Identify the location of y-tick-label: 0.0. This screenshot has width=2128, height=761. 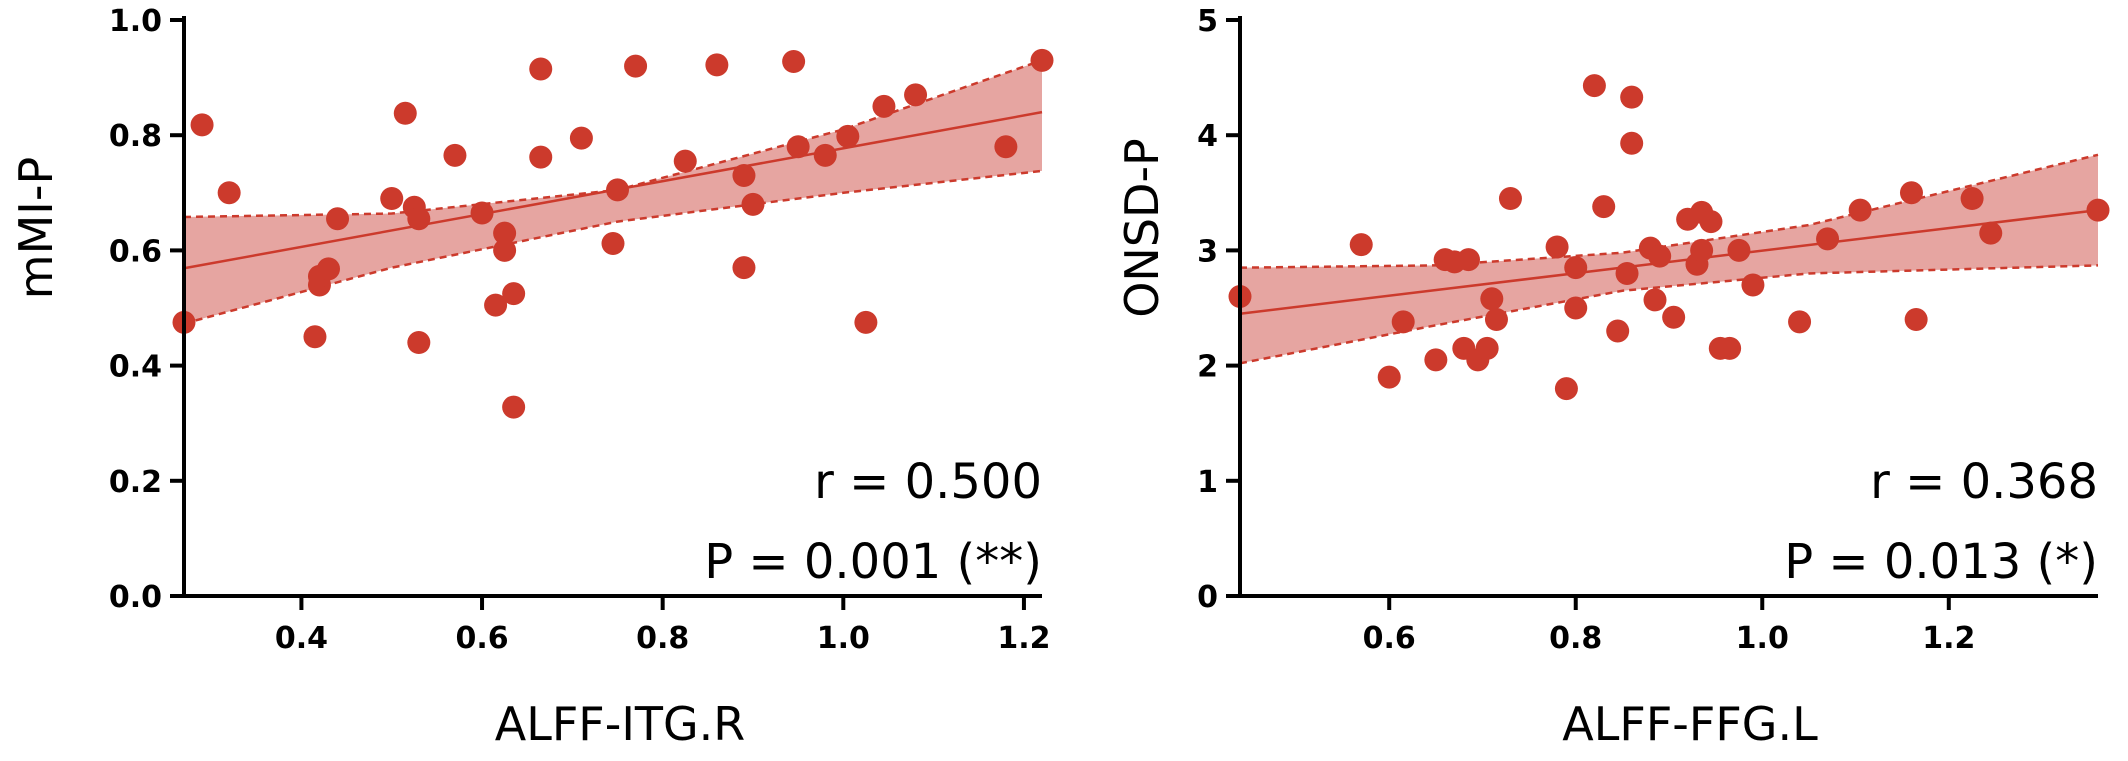
(135, 597).